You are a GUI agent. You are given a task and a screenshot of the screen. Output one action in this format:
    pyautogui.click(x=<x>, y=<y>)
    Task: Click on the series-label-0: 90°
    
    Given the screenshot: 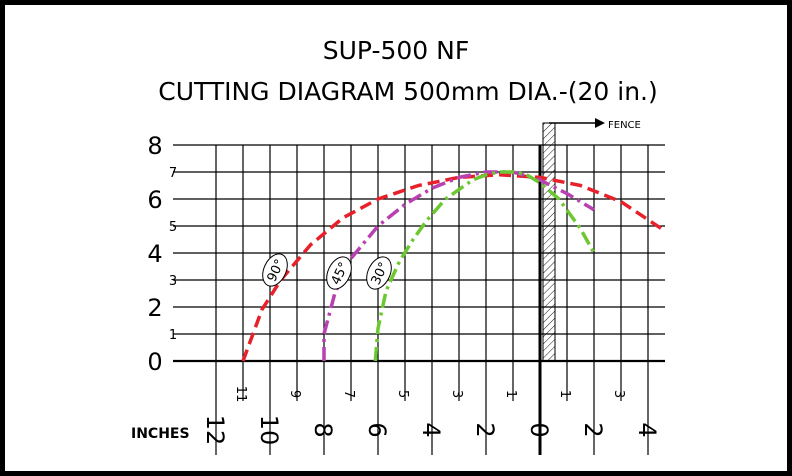 What is the action you would take?
    pyautogui.click(x=275, y=270)
    